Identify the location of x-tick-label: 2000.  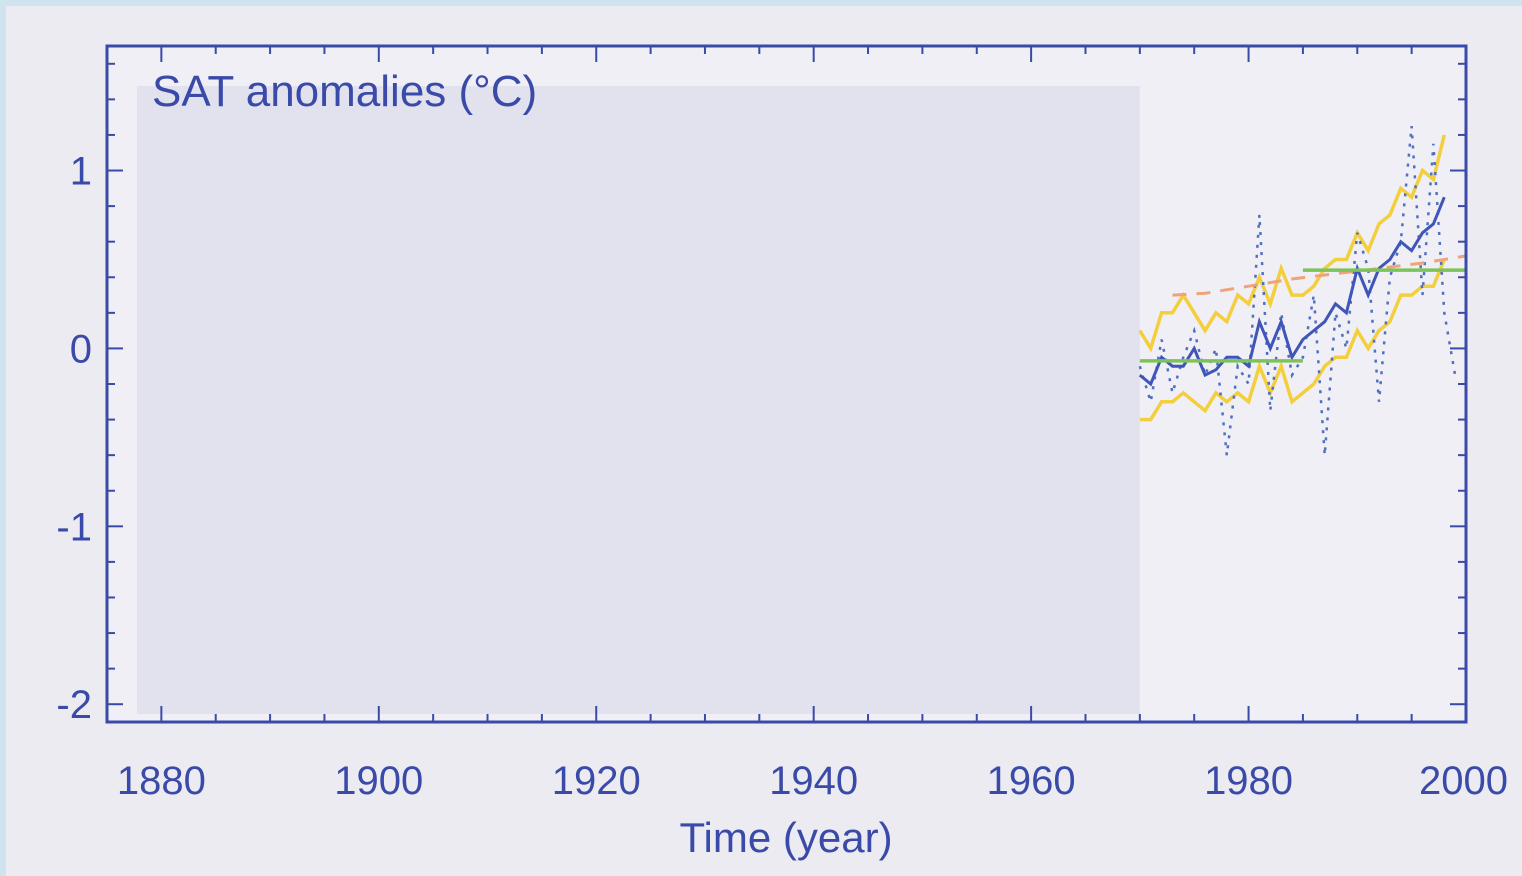
(1463, 781).